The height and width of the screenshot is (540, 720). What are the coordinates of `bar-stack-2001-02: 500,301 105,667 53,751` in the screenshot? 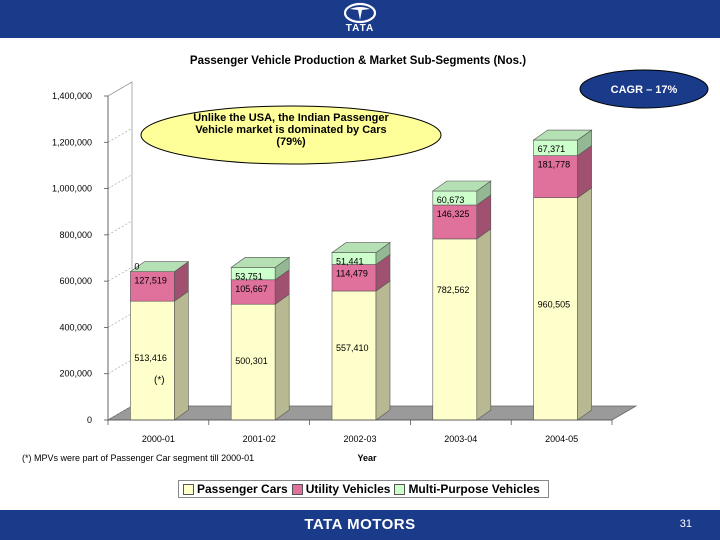 It's located at (260, 338).